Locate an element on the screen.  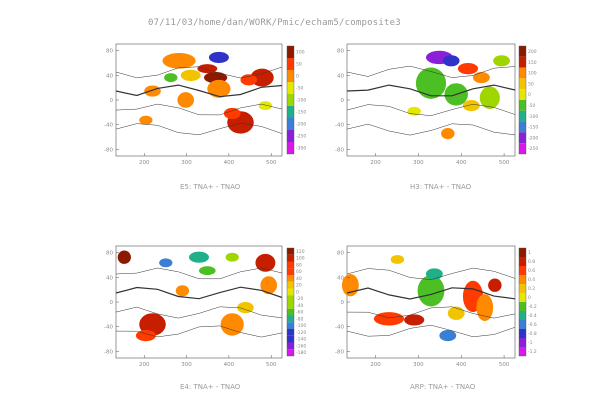
colorbar-frame is located at coordinates (290, 302).